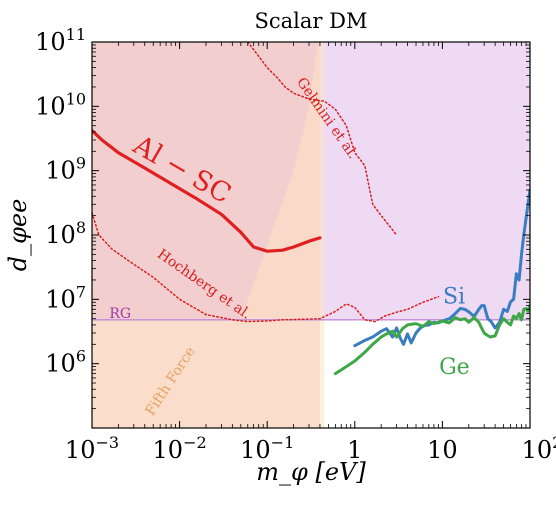 The height and width of the screenshot is (509, 556). Describe the element at coordinates (283, 442) in the screenshot. I see `x-tick-label-exponent: −1` at that location.